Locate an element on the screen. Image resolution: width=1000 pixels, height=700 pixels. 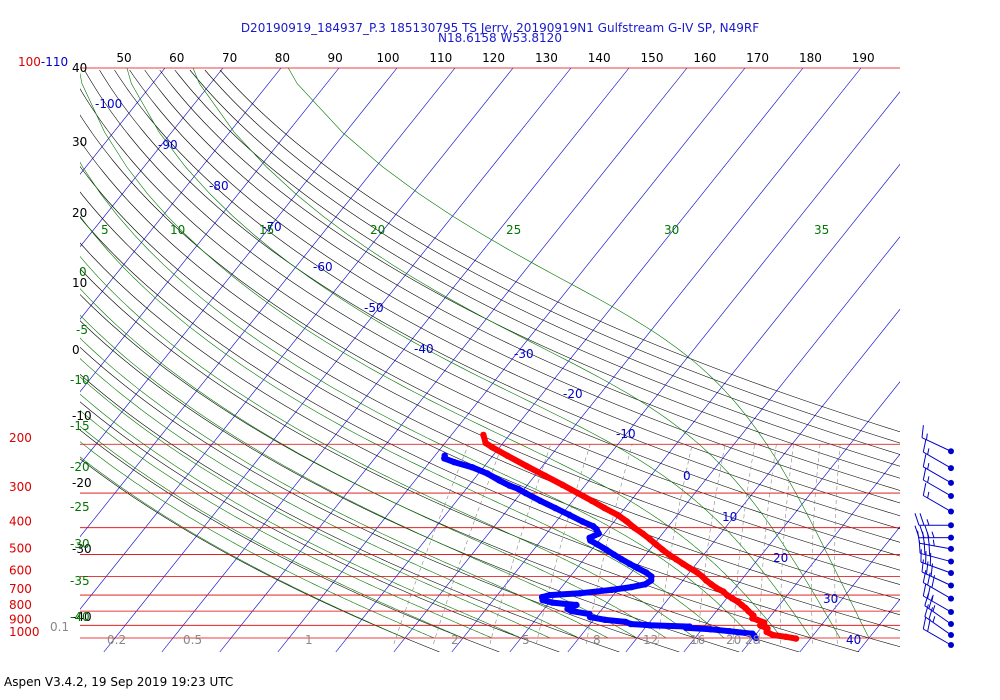
isotherm-label: -30 is located at coordinates (524, 354).